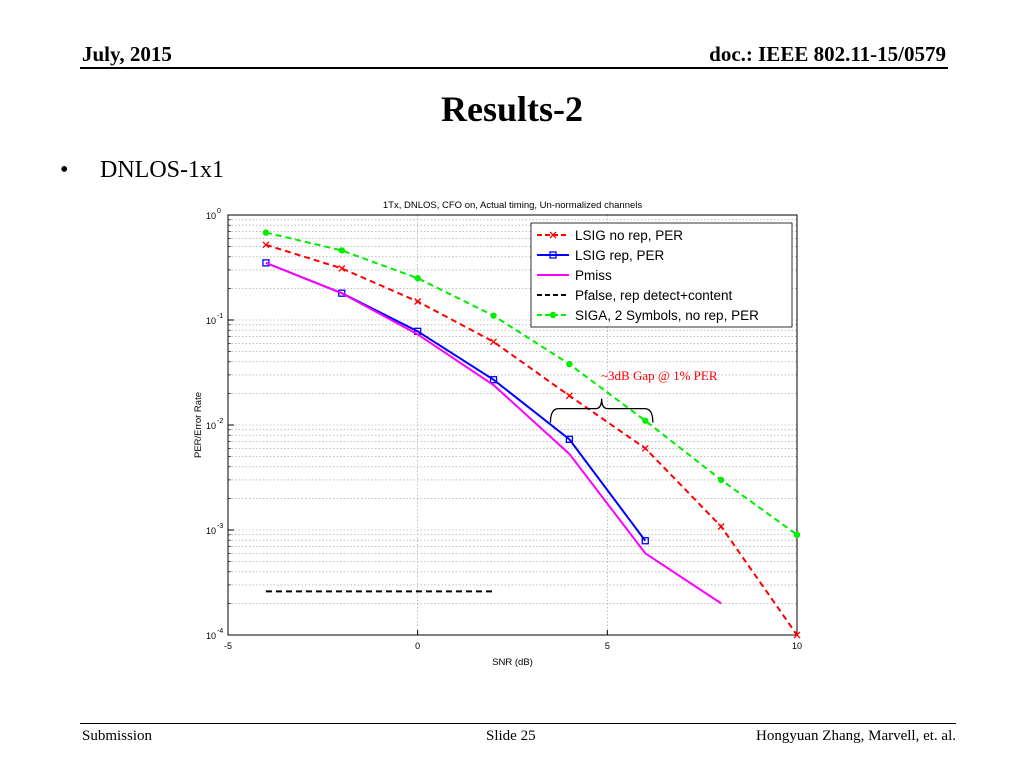 The height and width of the screenshot is (768, 1024). I want to click on footer-divider, so click(518, 723).